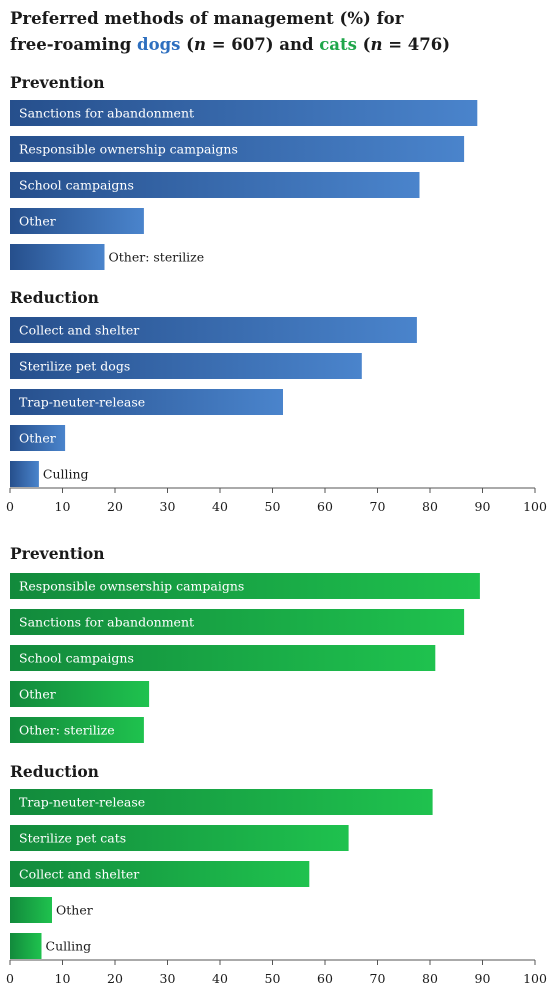  What do you see at coordinates (159, 44) in the screenshot?
I see `title-dogs-word: dogs` at bounding box center [159, 44].